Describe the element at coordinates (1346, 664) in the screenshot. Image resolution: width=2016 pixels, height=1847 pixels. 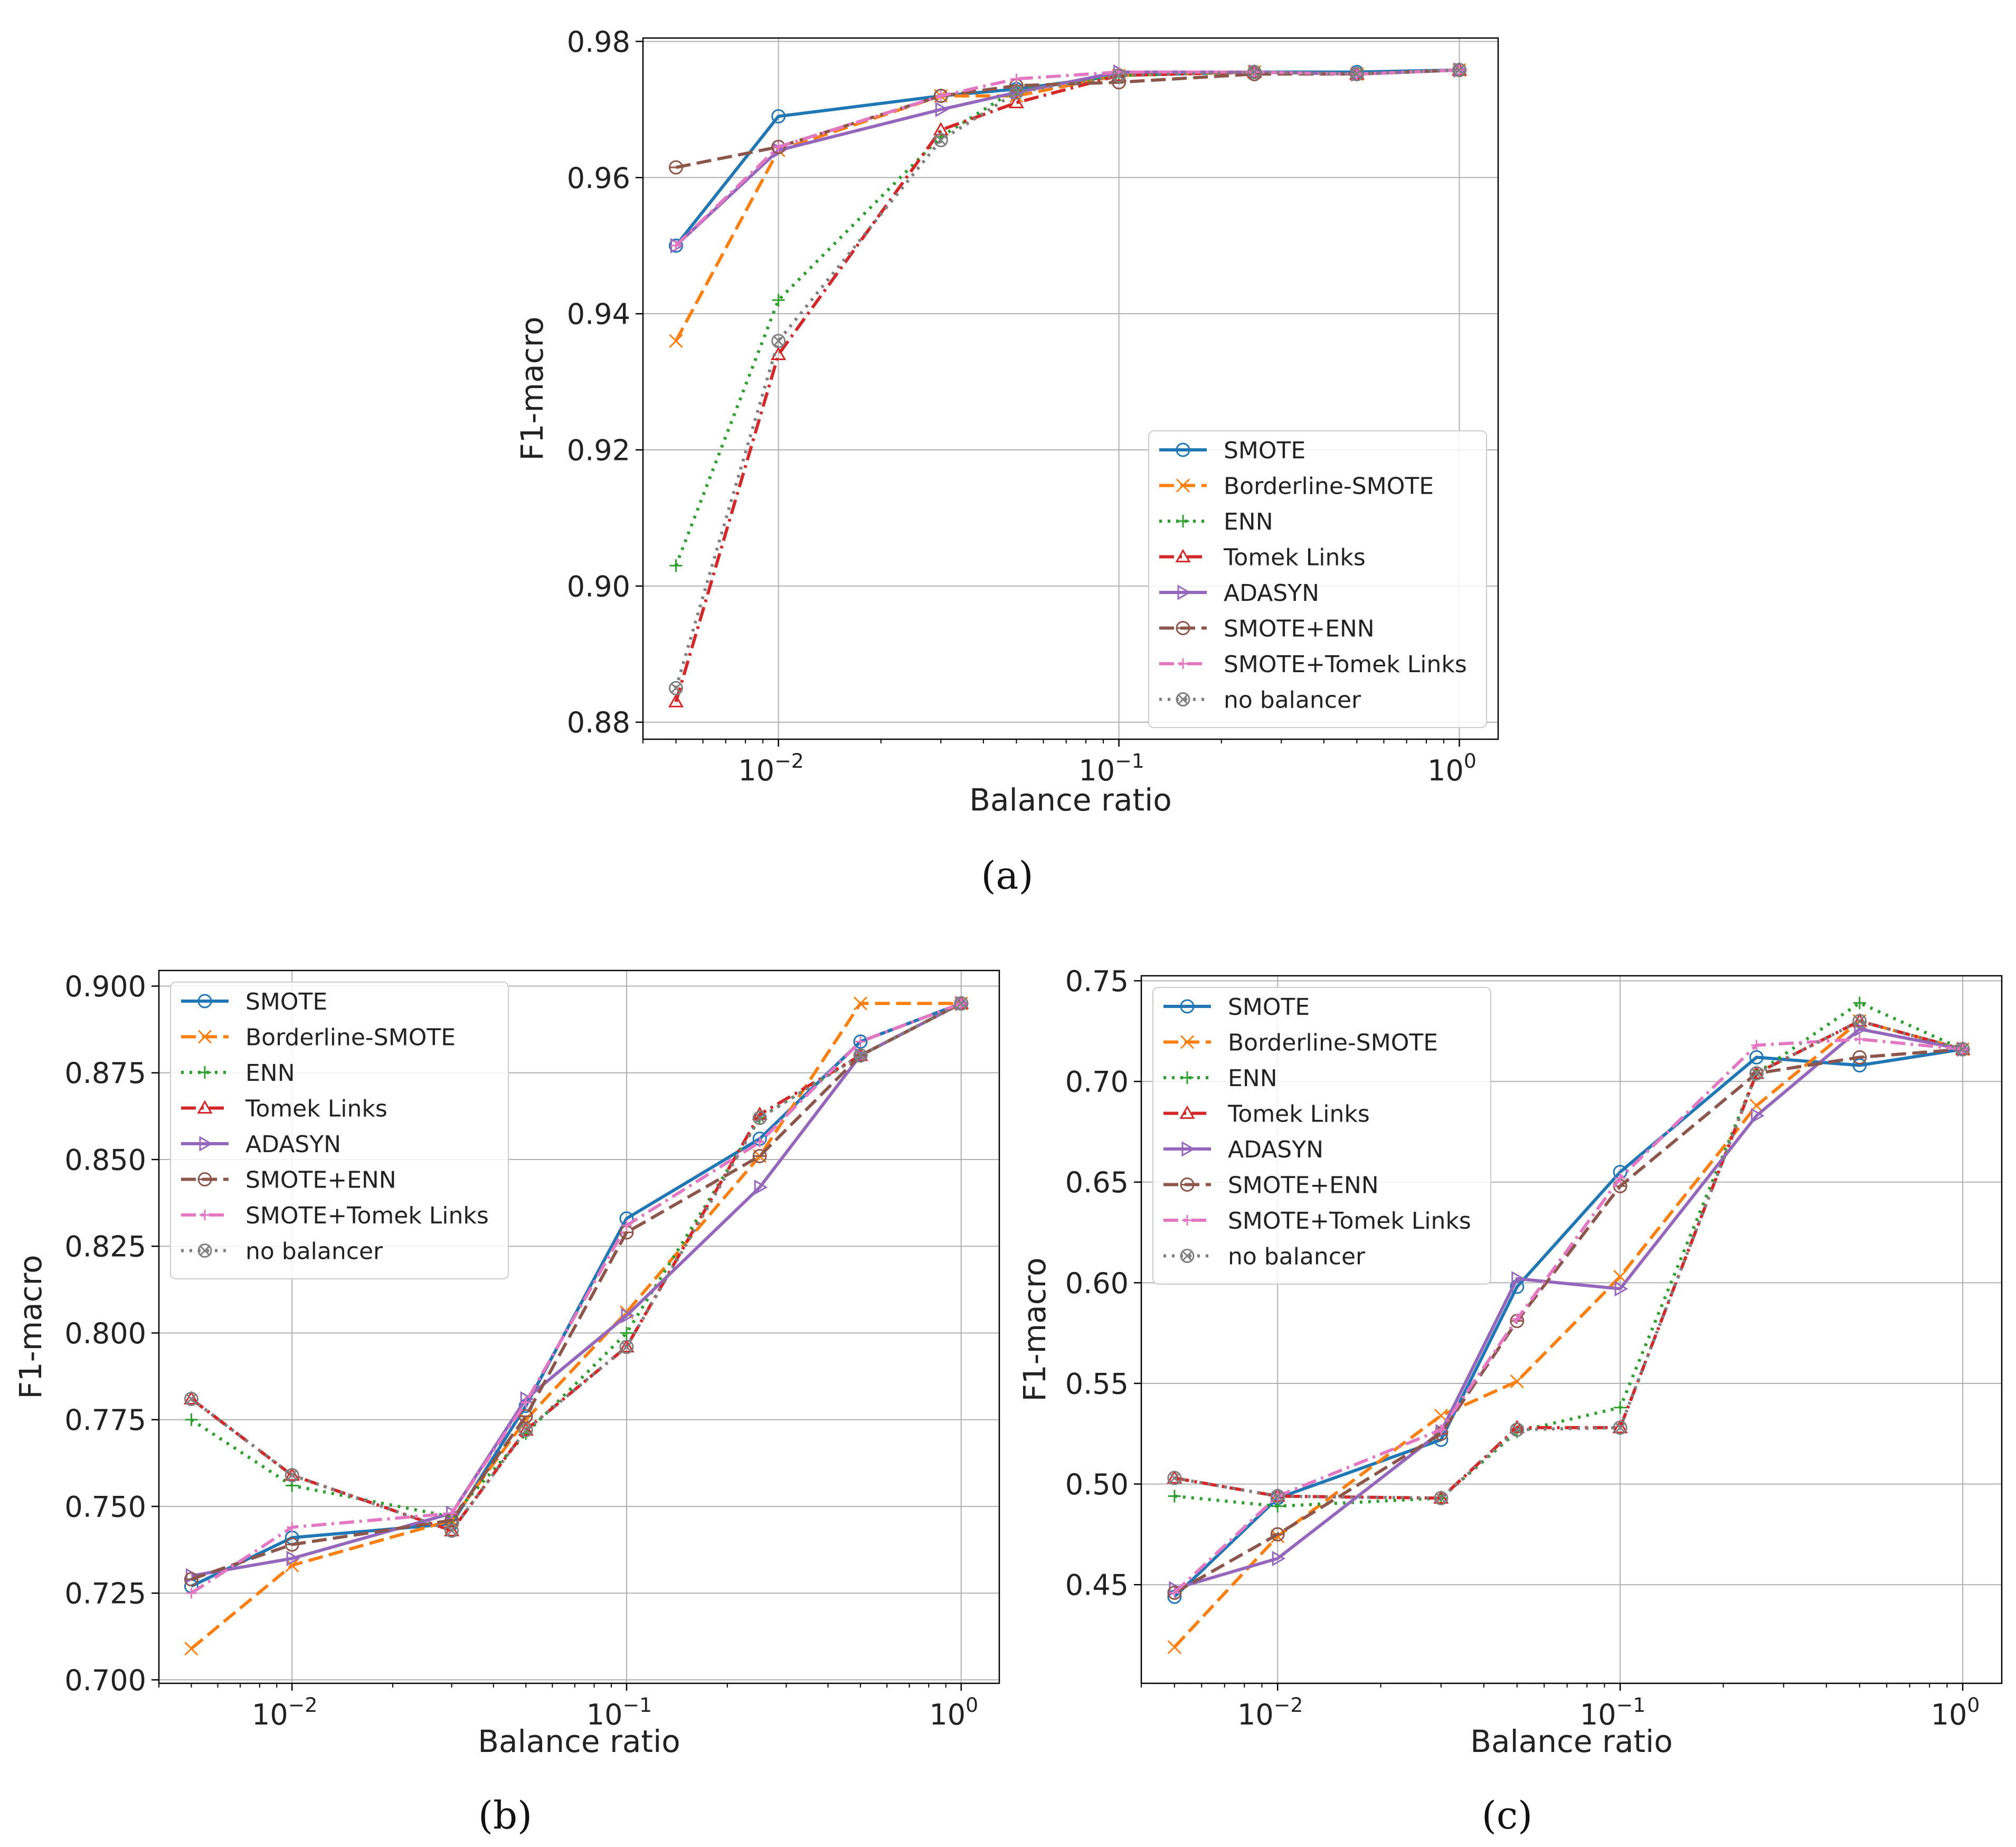
I see `chart-a-legend-label: SMOTE+Tomek Links` at that location.